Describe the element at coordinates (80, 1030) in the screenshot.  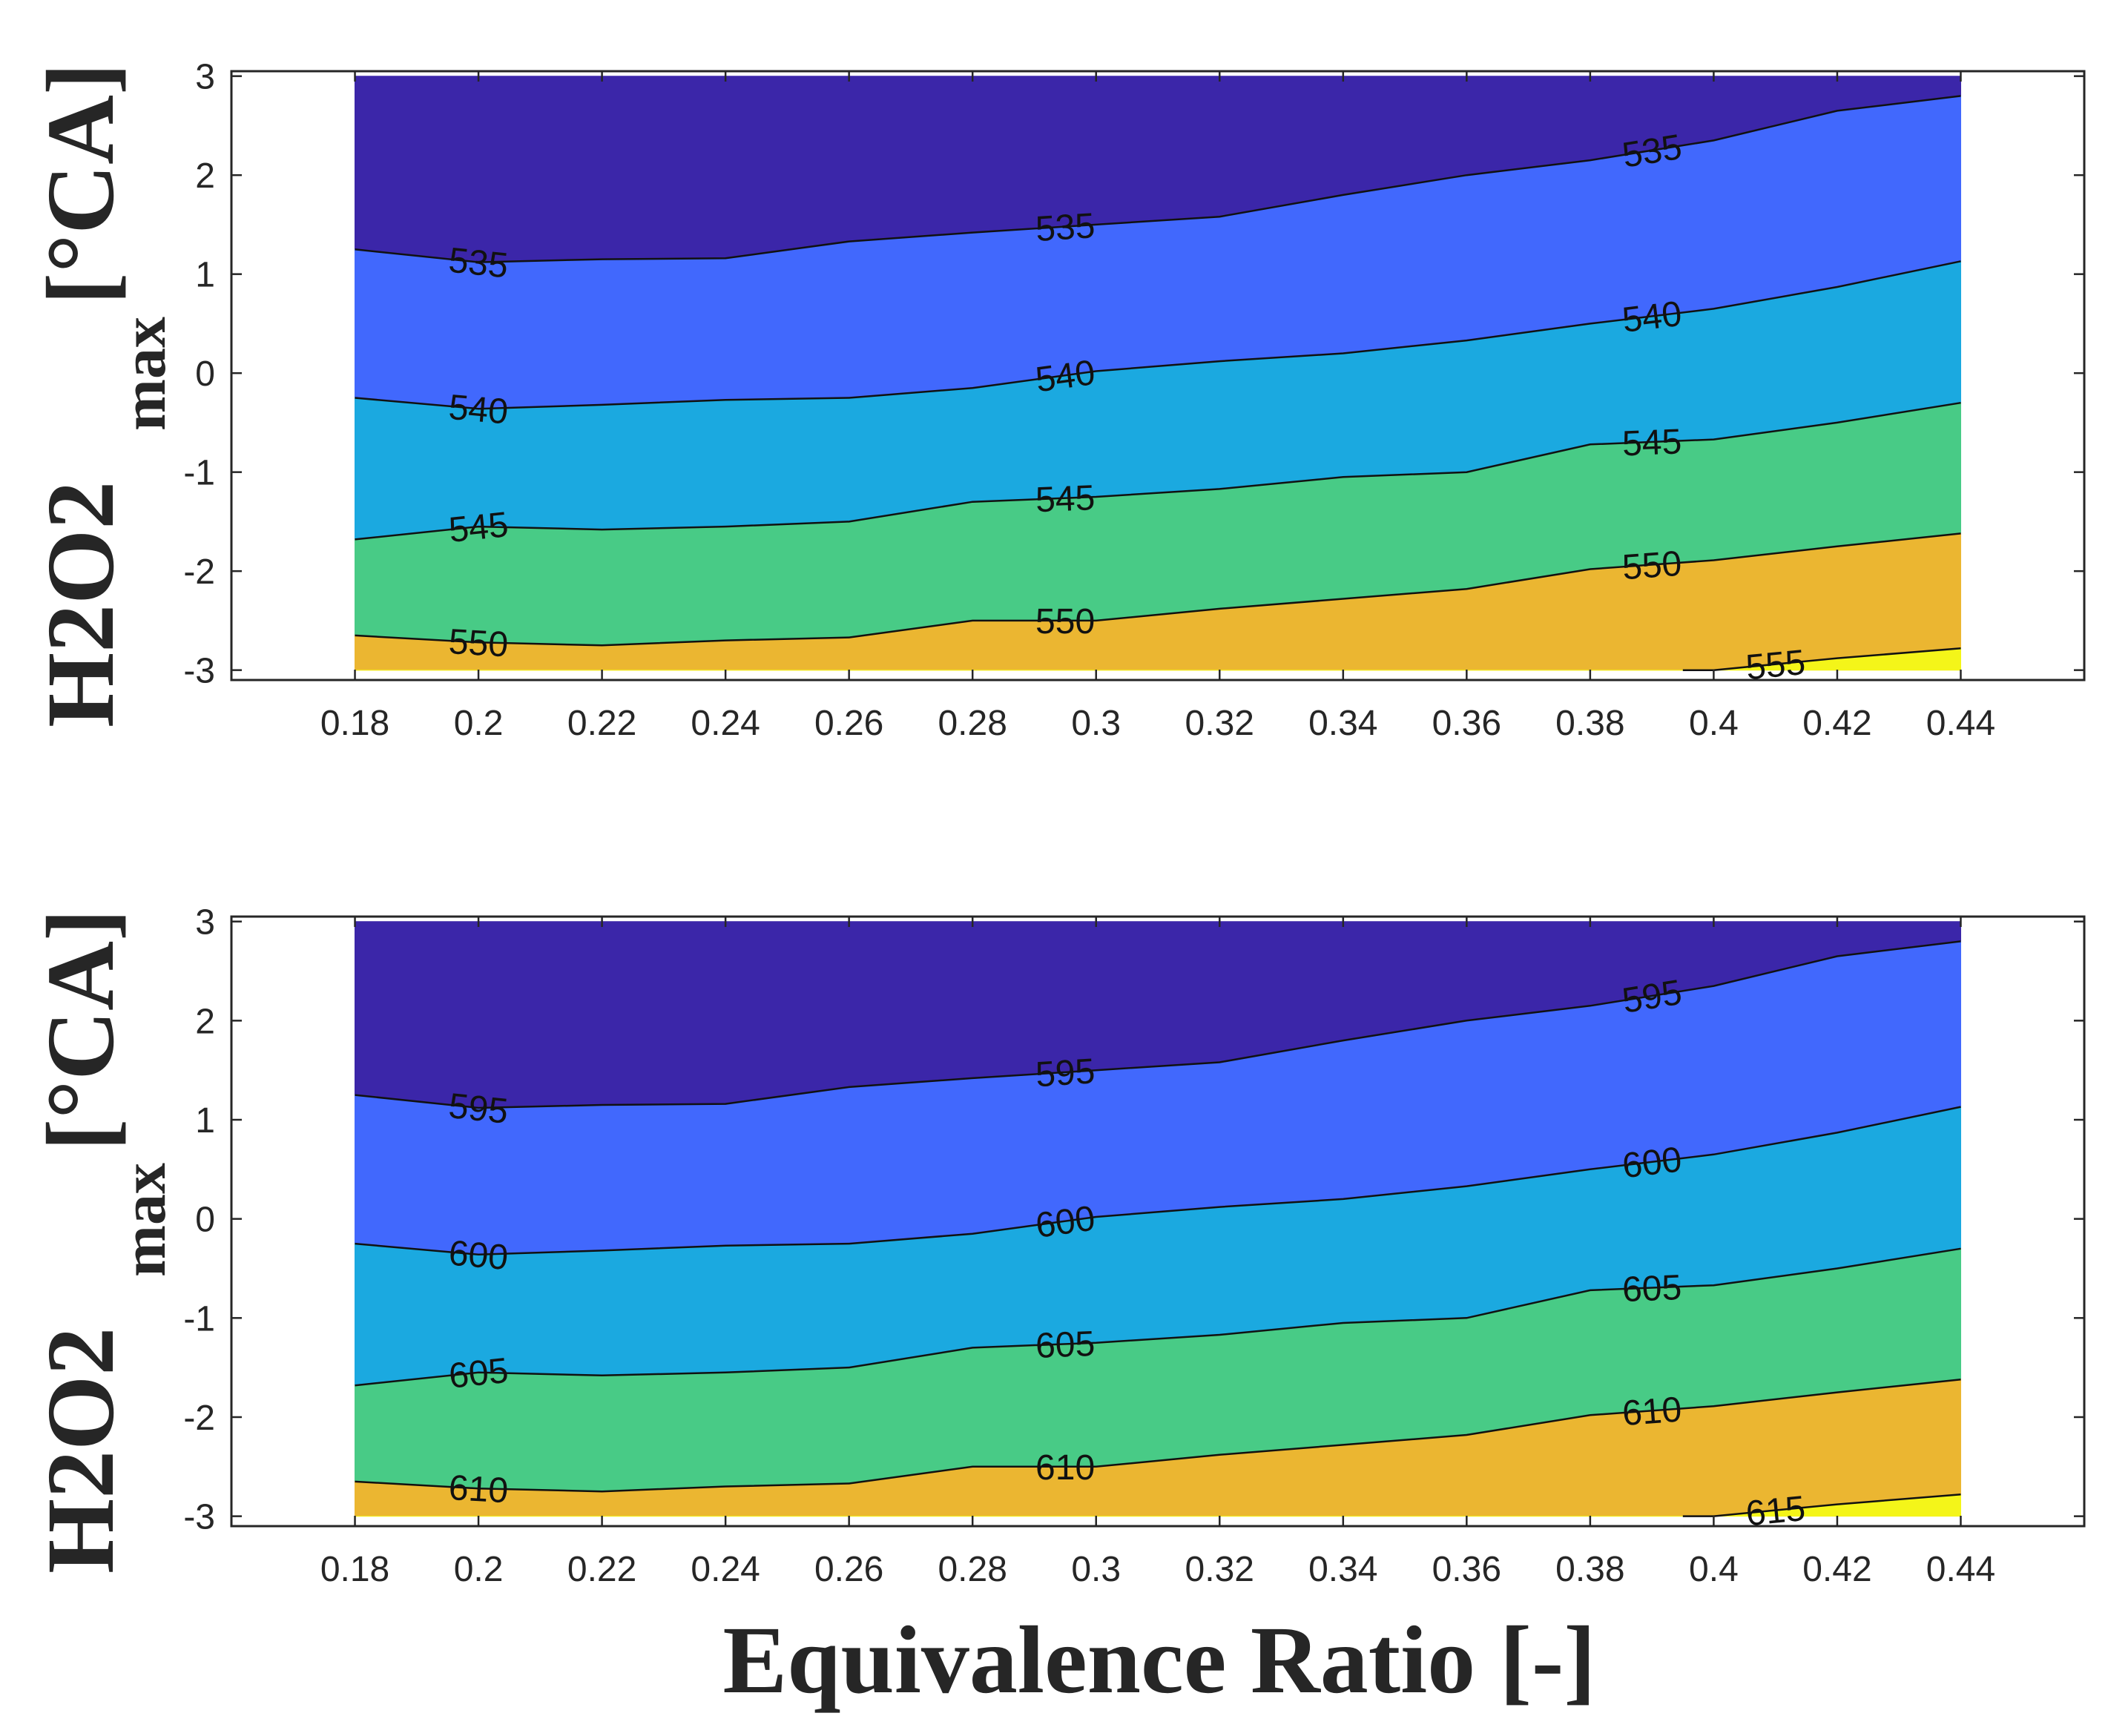
I see `bottom-y-axis-label-unit: [°CA]` at that location.